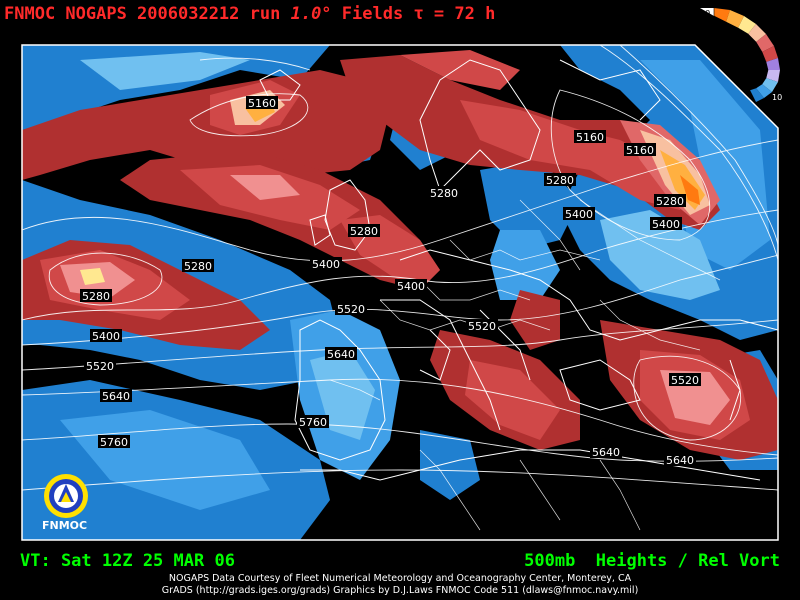 Image resolution: width=800 pixels, height=600 pixels. What do you see at coordinates (127, 561) in the screenshot?
I see `valid-time: VT: Sat 12Z 25 MAR 06` at bounding box center [127, 561].